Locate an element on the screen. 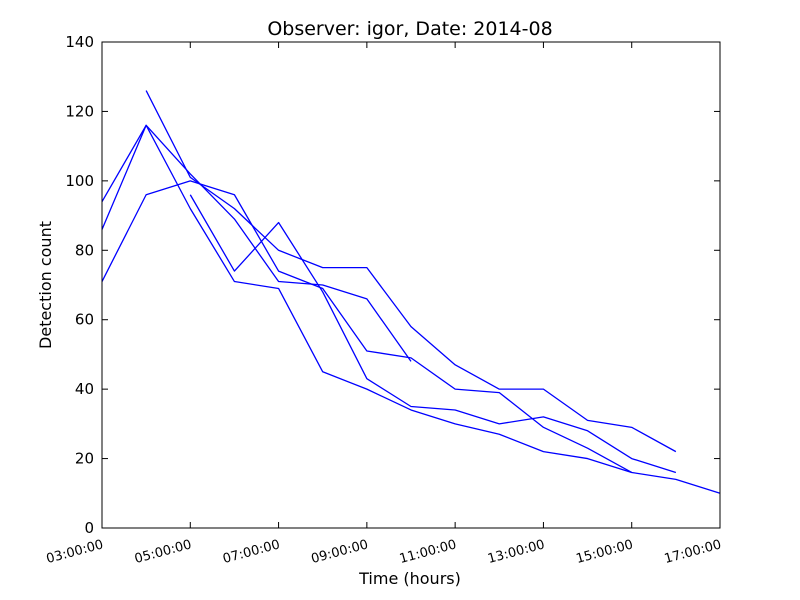 This screenshot has width=800, height=600. x-tick-label: 11:00:00 is located at coordinates (428, 552).